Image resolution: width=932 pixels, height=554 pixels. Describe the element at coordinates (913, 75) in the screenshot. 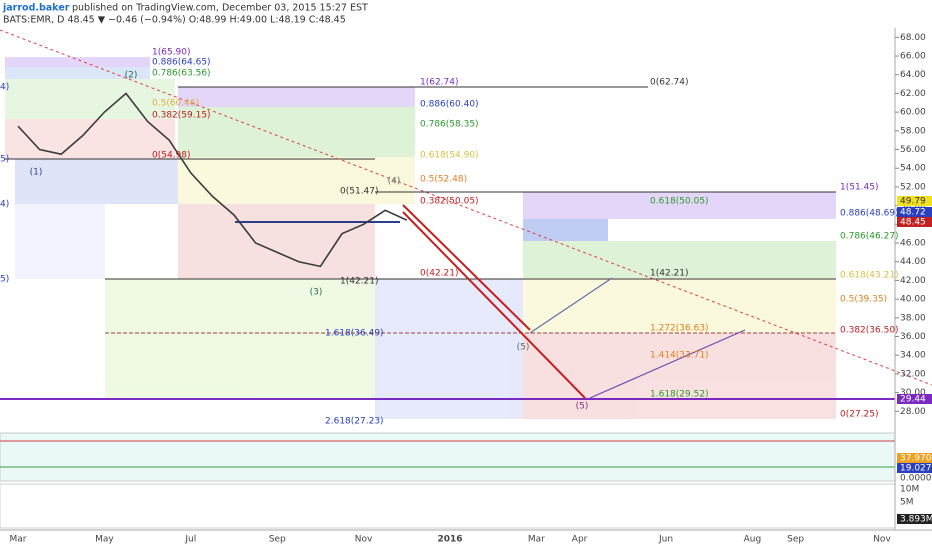

I see `y-tick-label: 64.00` at that location.